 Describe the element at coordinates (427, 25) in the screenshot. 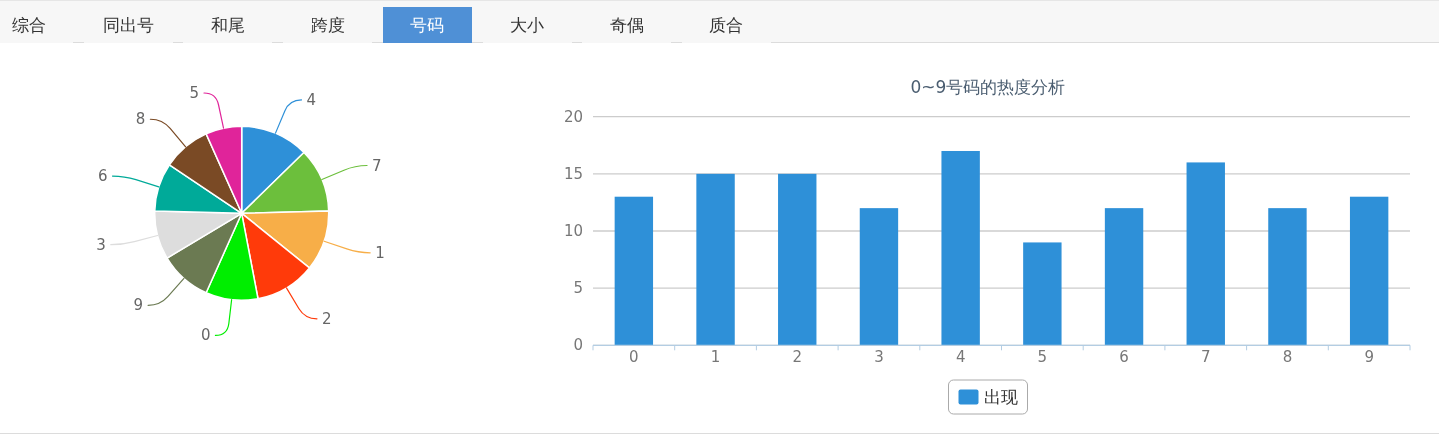

I see `category-label: 号码` at that location.